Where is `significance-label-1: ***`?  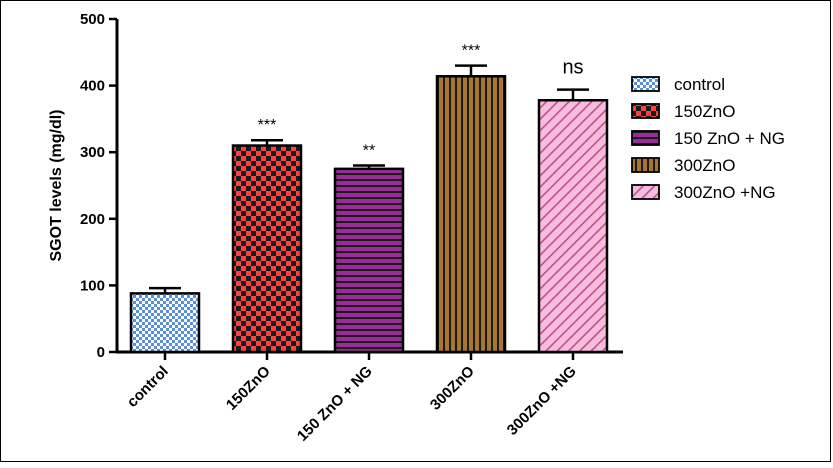
significance-label-1: *** is located at coordinates (267, 125).